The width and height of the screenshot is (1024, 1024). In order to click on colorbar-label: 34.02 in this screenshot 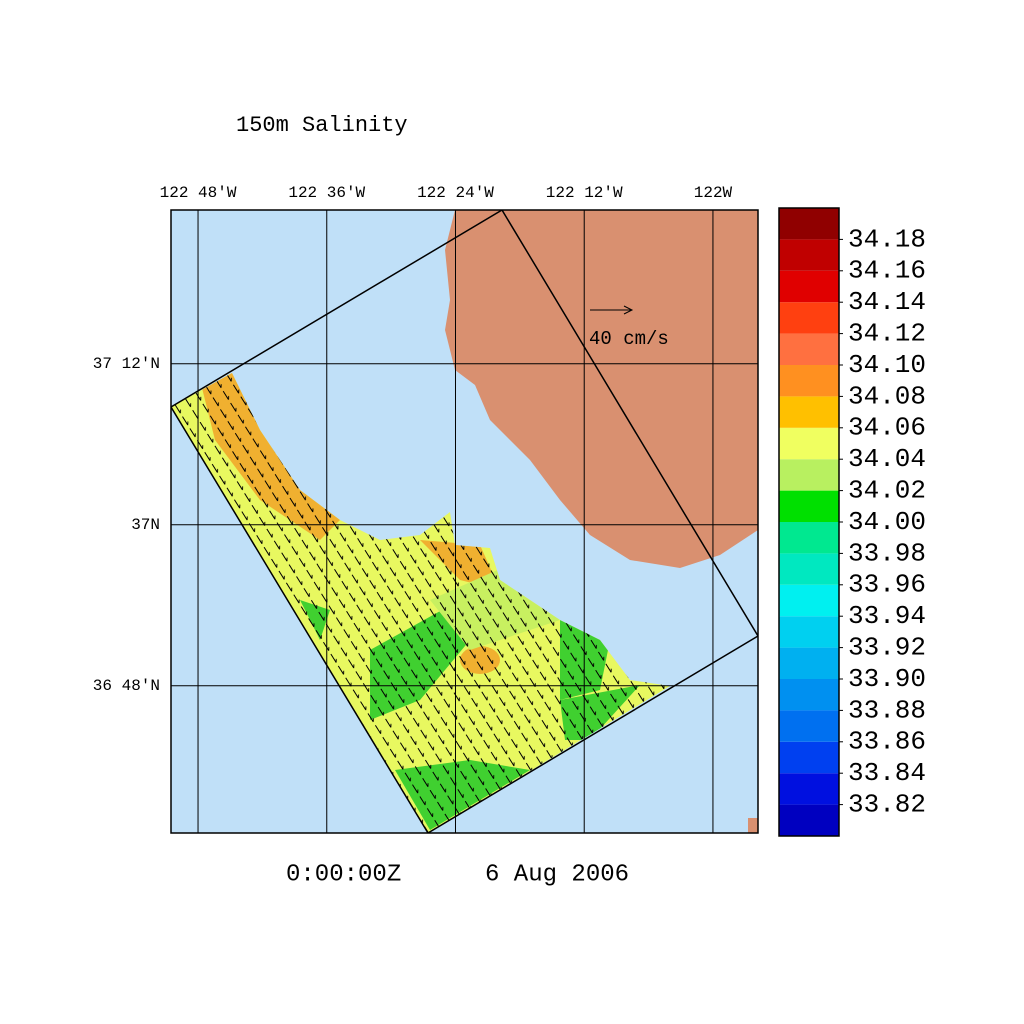, I will do `click(887, 490)`.